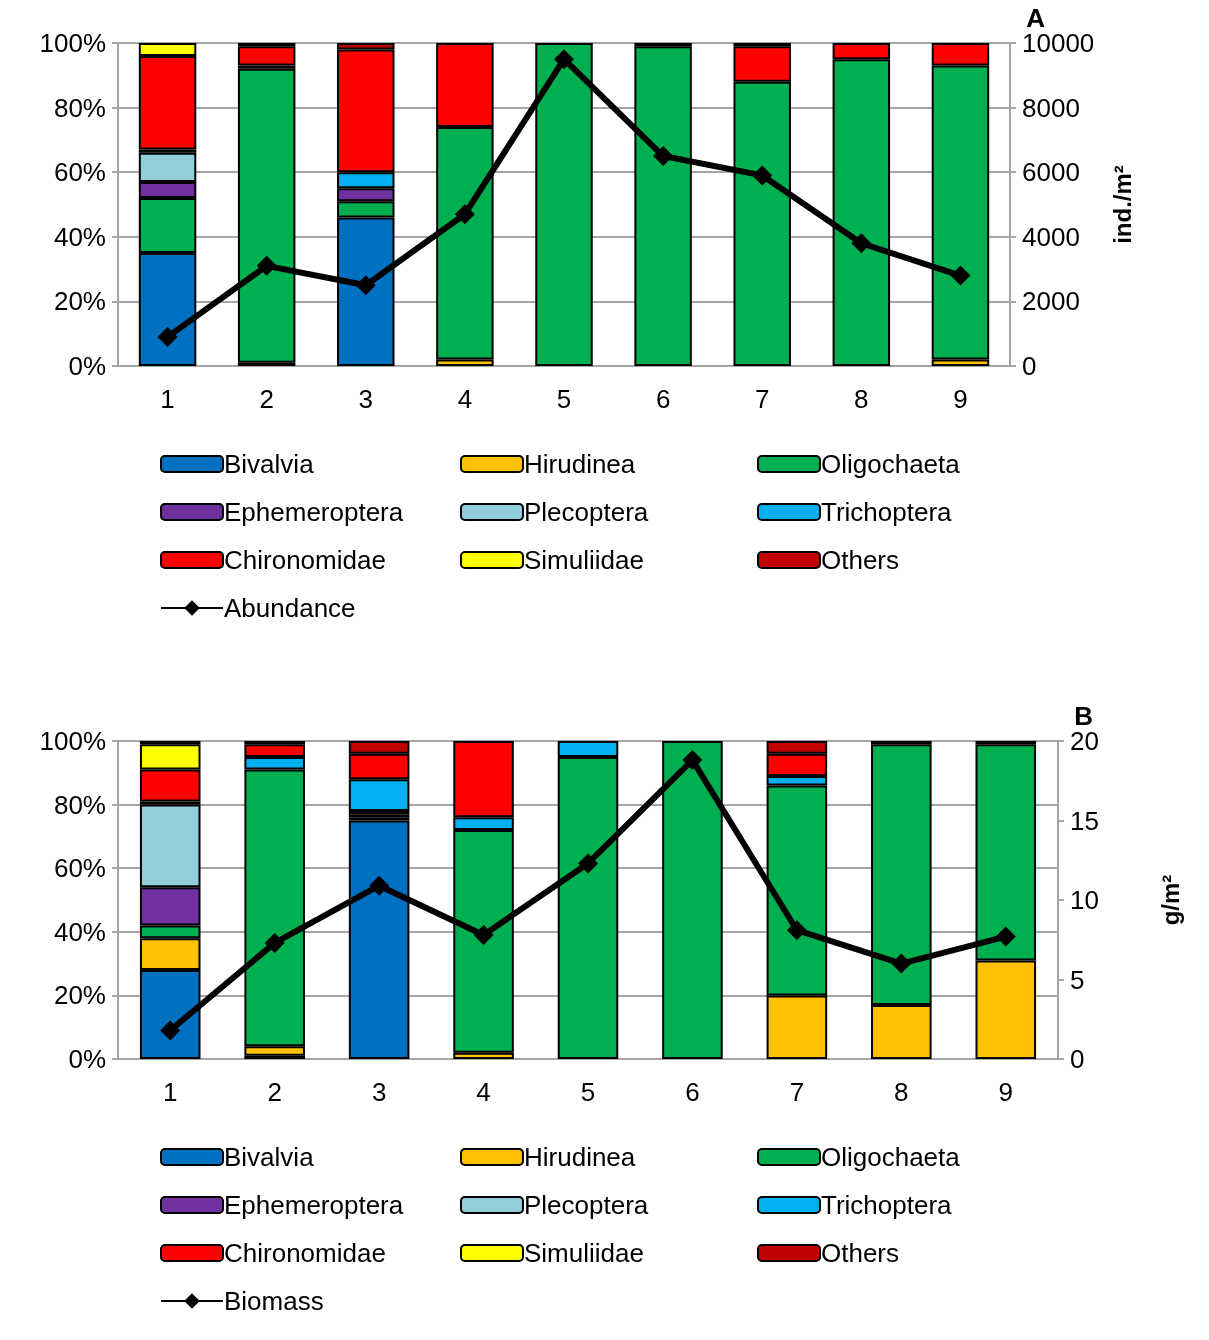 The height and width of the screenshot is (1340, 1209). What do you see at coordinates (290, 608) in the screenshot?
I see `legend-label: Abundance` at bounding box center [290, 608].